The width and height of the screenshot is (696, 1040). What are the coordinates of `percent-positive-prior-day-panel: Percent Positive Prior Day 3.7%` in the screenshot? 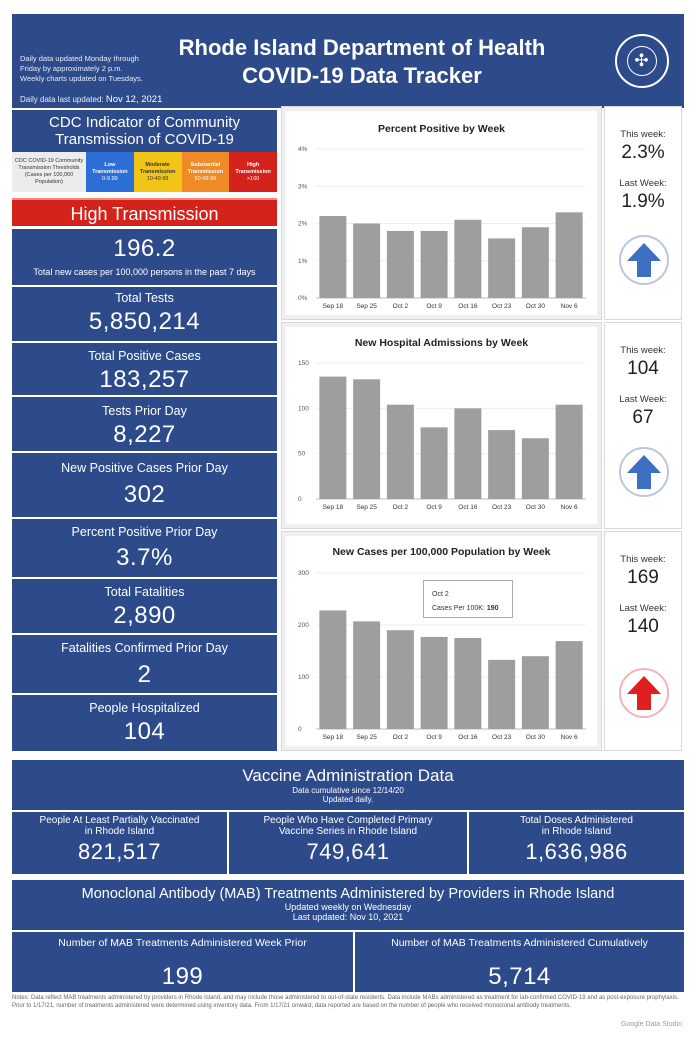 It's located at (144, 548).